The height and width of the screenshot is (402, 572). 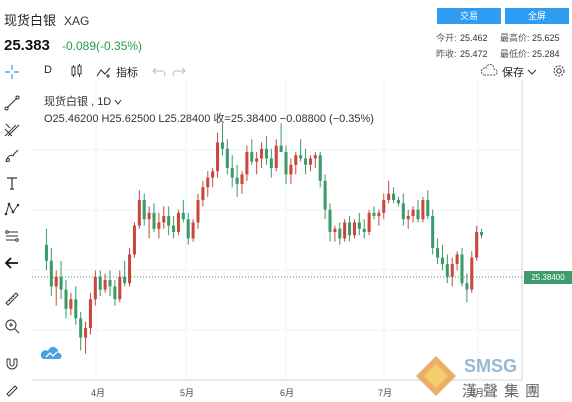 What do you see at coordinates (12, 389) in the screenshot?
I see `draw-mode-tool` at bounding box center [12, 389].